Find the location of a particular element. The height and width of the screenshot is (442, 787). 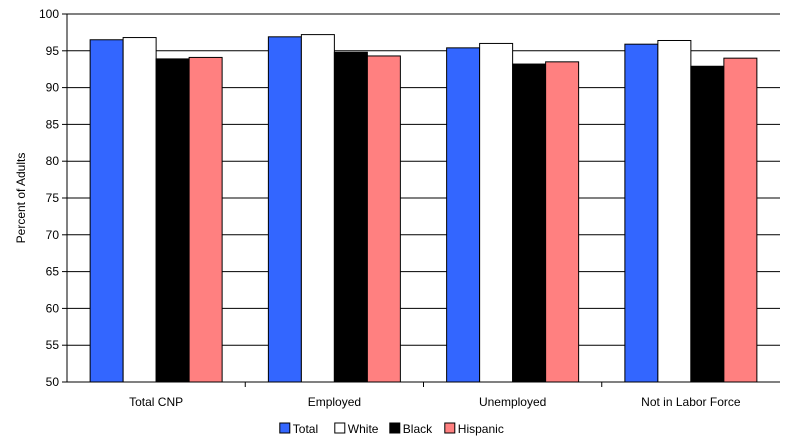

y-tick-label: 55 is located at coordinates (53, 345).